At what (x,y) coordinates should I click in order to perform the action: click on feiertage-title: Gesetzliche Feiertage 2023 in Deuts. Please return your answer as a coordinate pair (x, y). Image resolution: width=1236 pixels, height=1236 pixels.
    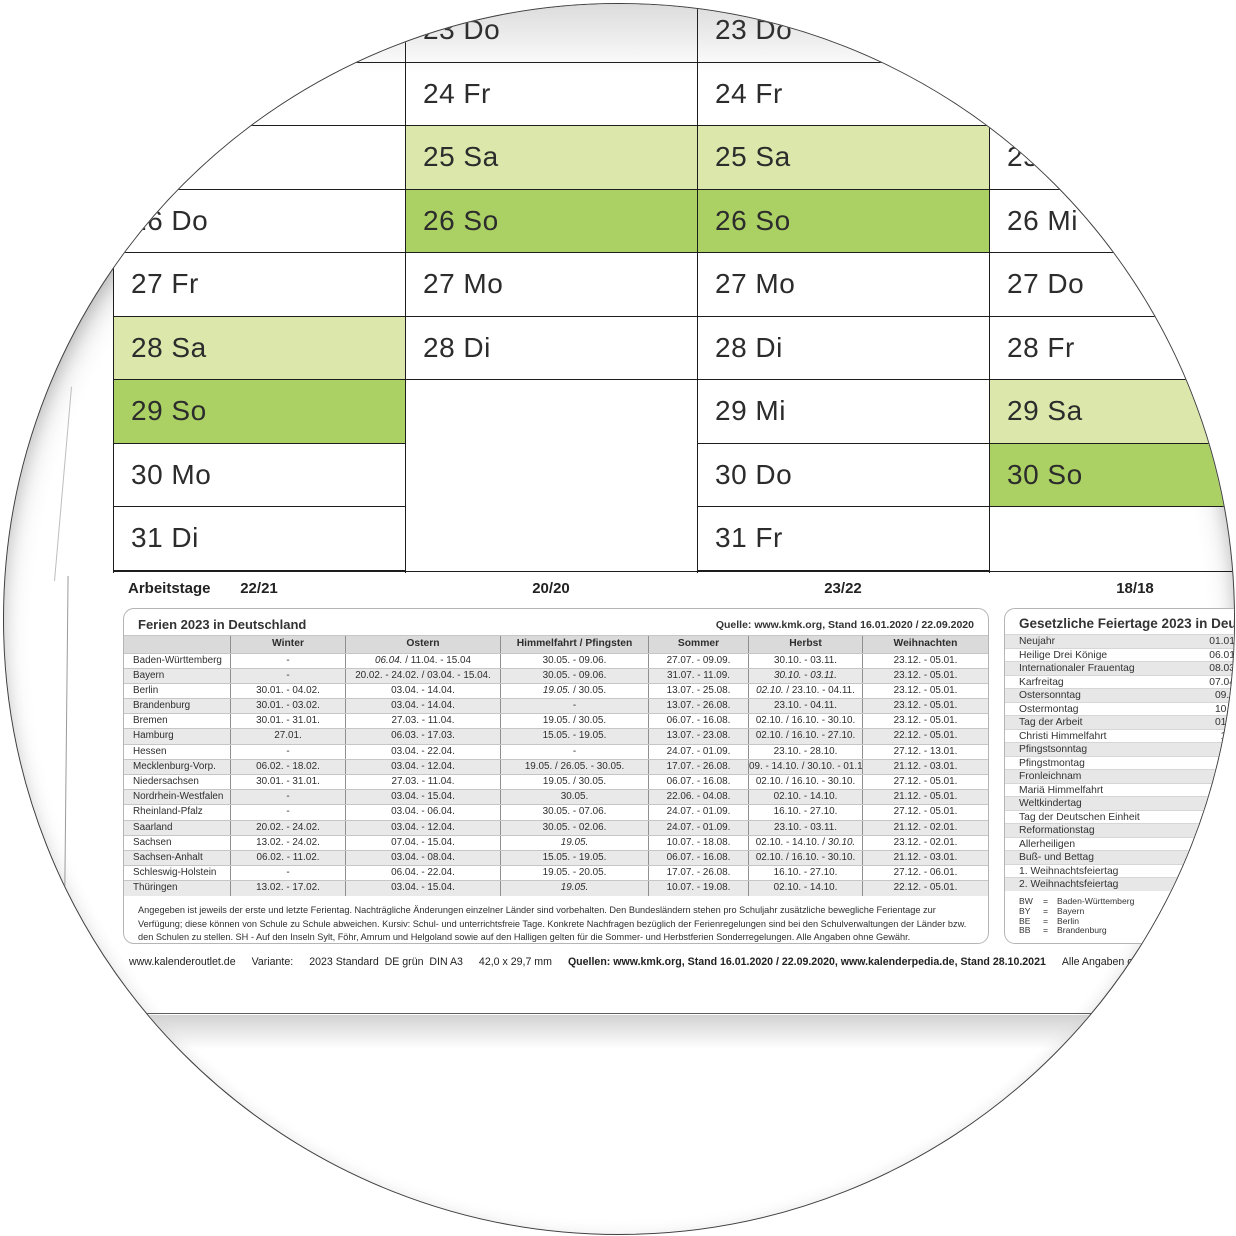
    Looking at the image, I should click on (1127, 623).